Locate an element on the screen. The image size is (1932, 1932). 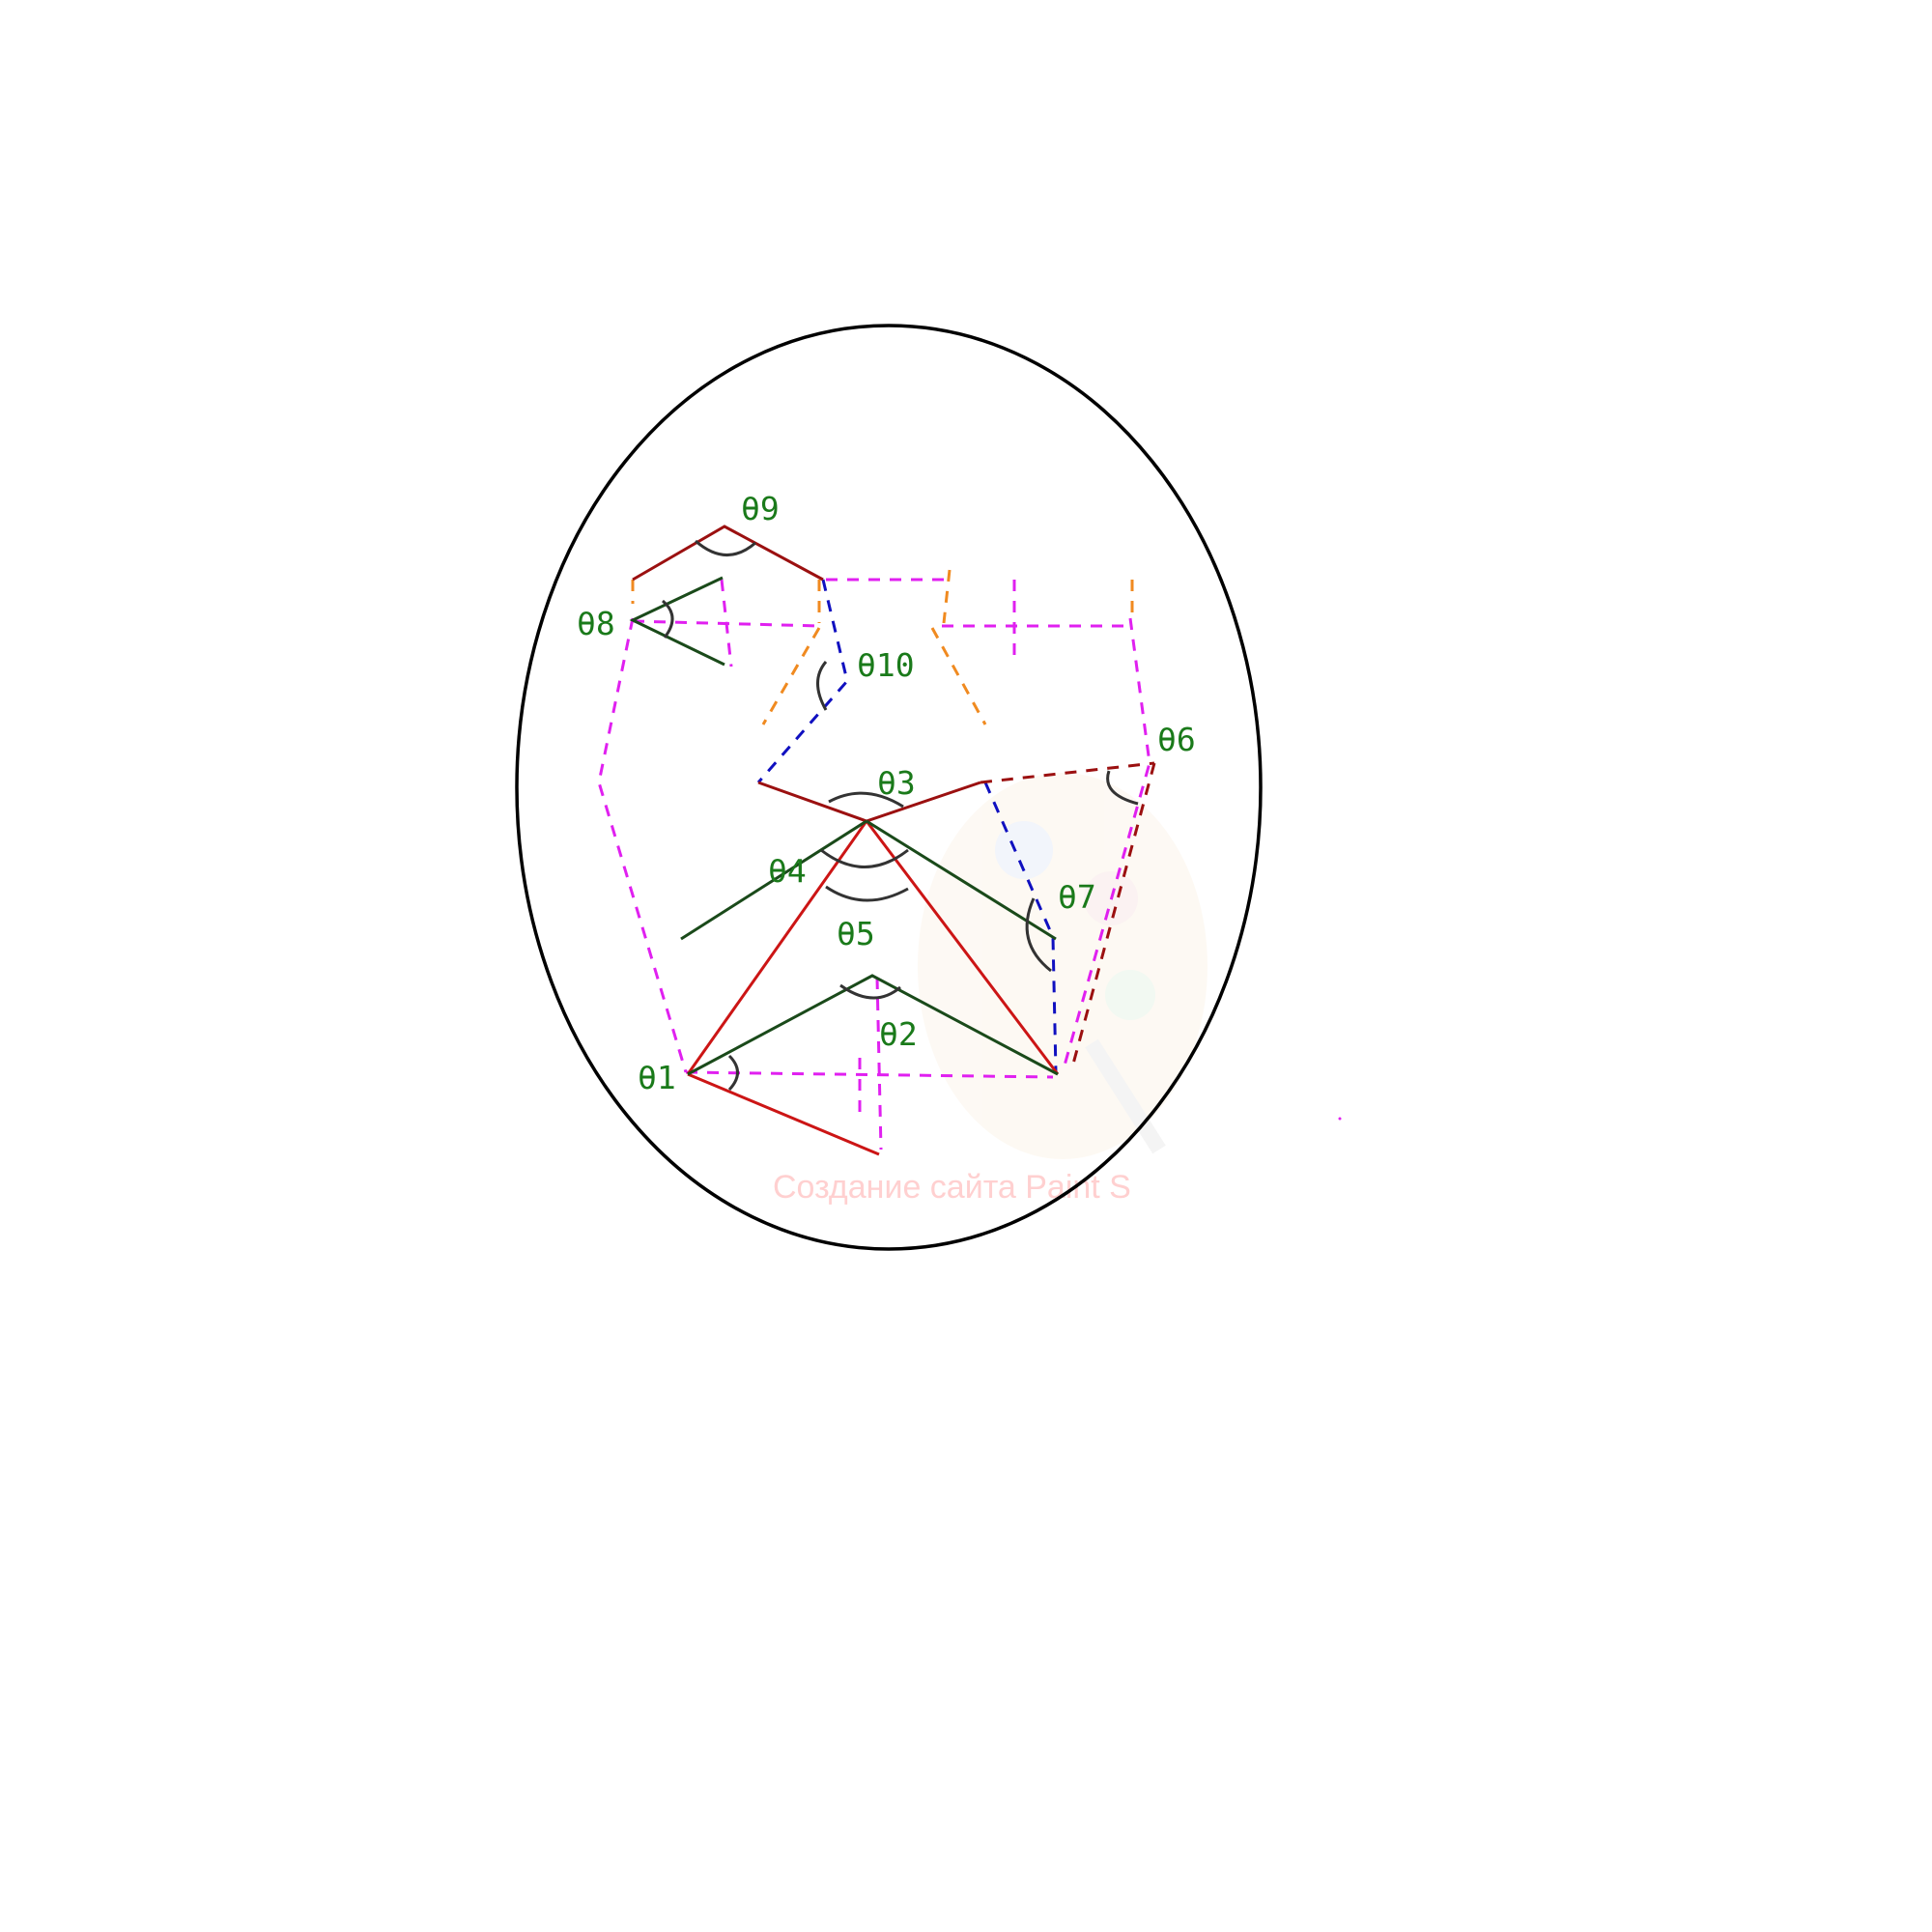
red-solid-lines is located at coordinates (873, 988).